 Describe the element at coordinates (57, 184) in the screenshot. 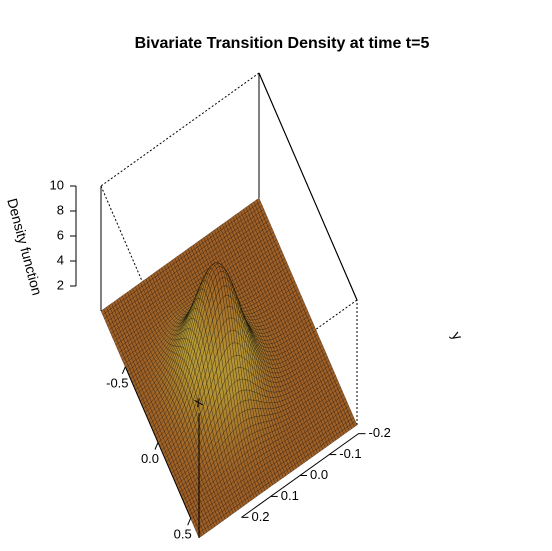

I see `z-tick-label: 10` at that location.